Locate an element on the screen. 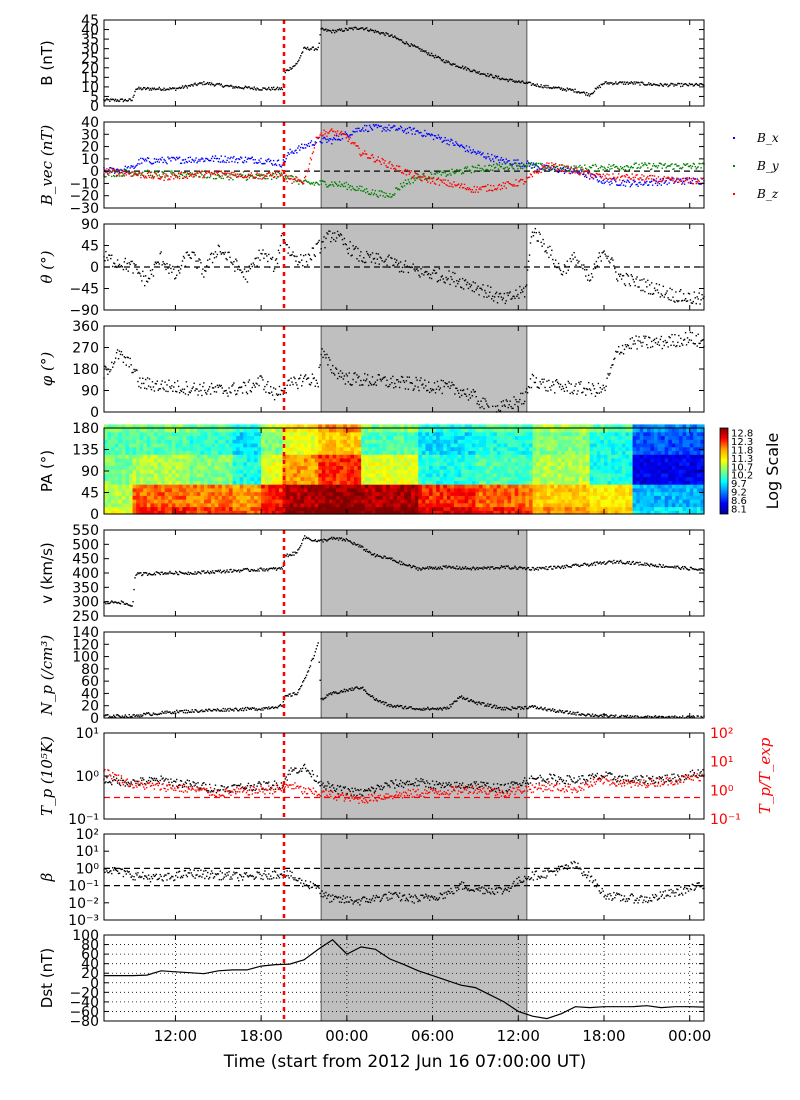  shaded-interval is located at coordinates (424, 63).